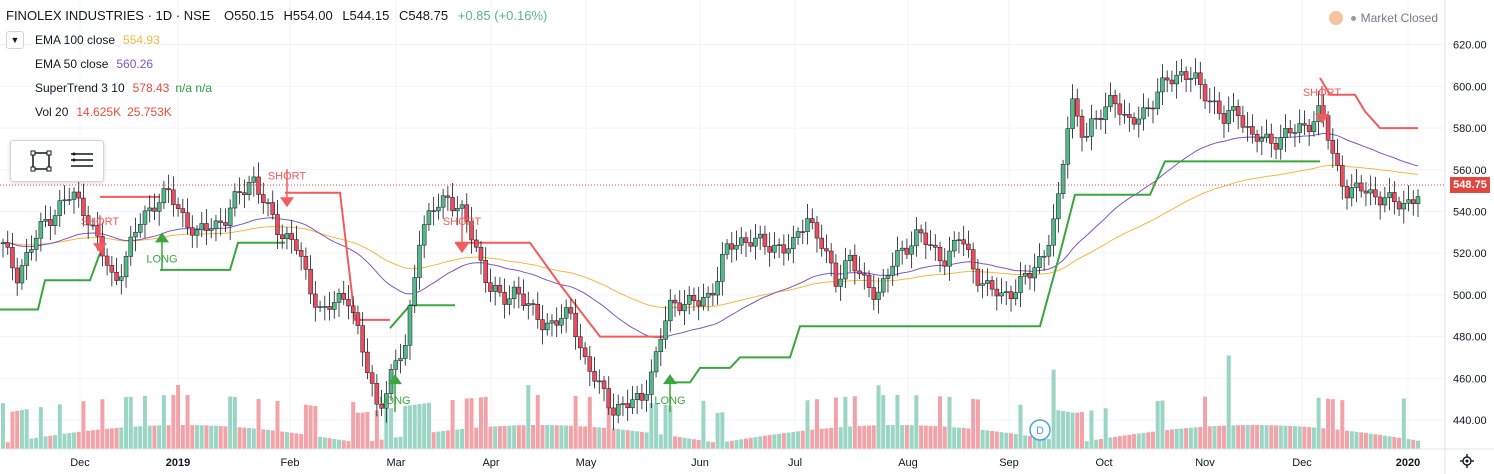  I want to click on collapse-legend-button: ▼, so click(15, 40).